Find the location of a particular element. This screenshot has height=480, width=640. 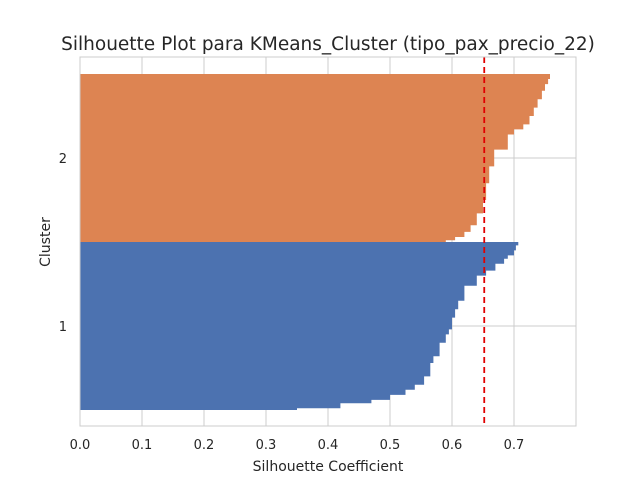

y-axis-label: Cluster is located at coordinates (46, 242).